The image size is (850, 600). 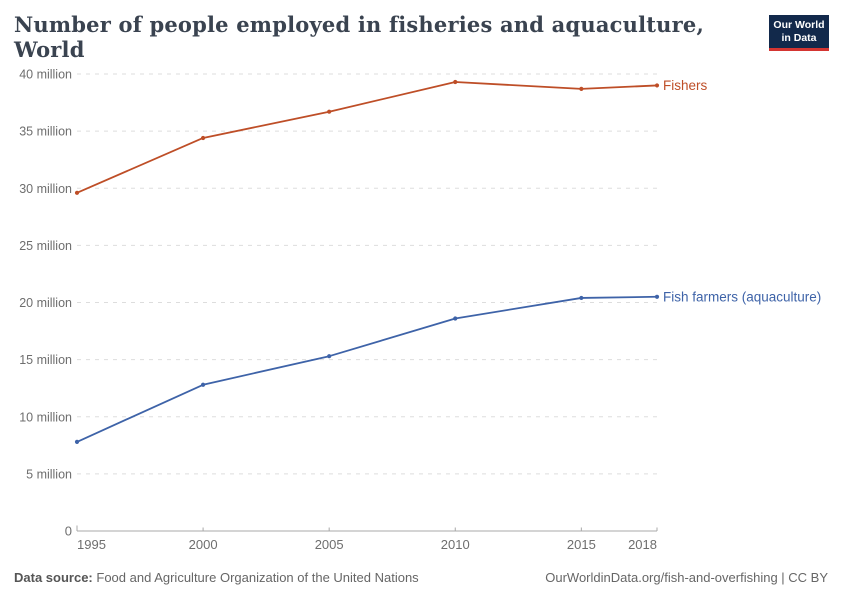 I want to click on series-label: Fish farmers (aquaculture), so click(x=742, y=296).